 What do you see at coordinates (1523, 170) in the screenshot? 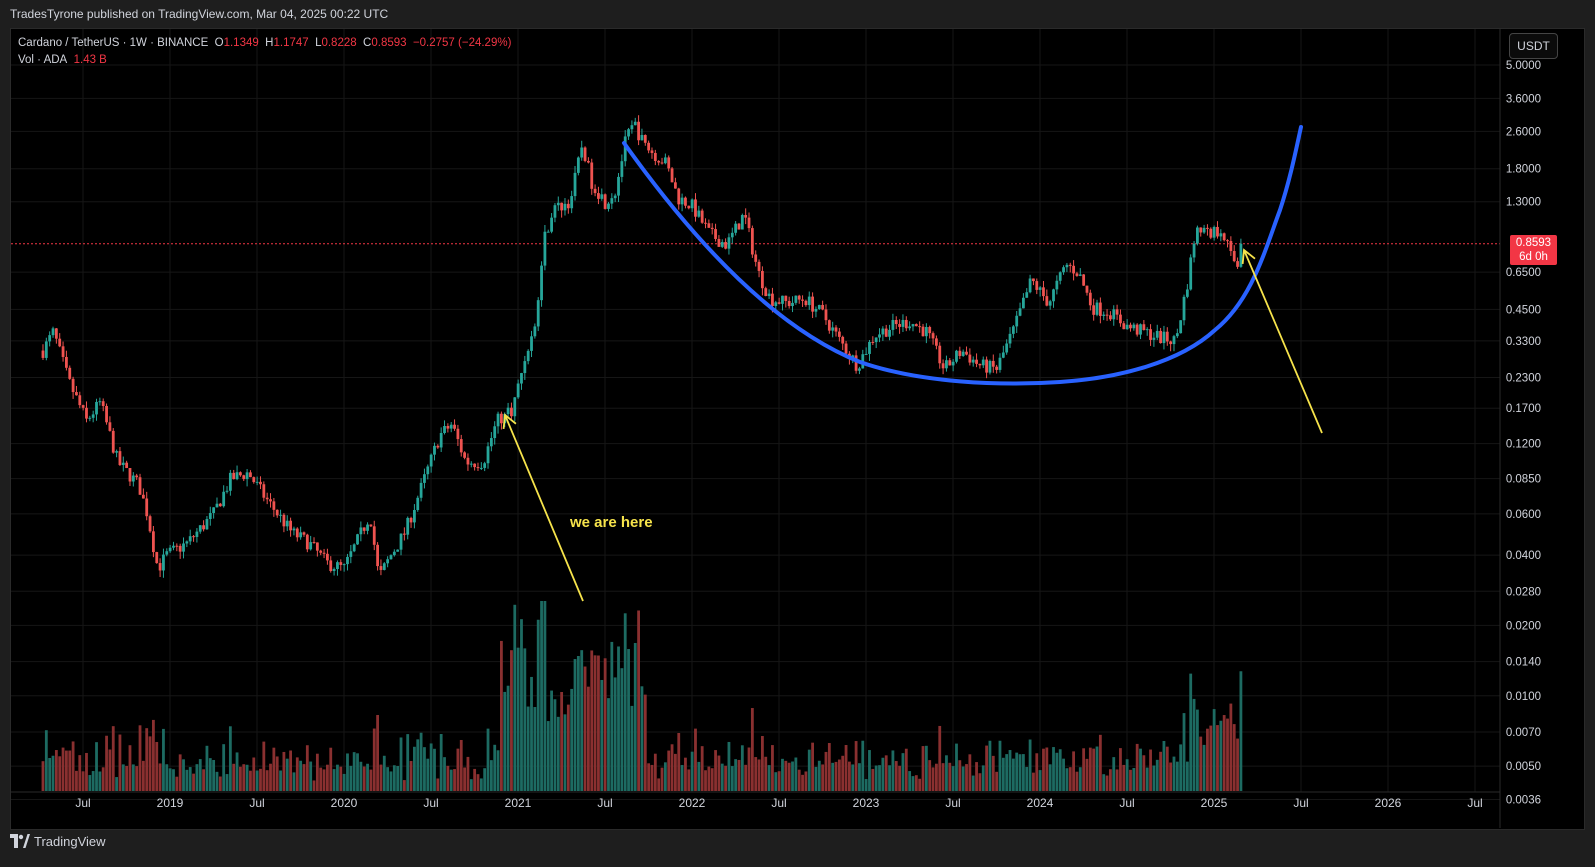
I see `price-tick-label: 1.8000` at bounding box center [1523, 170].